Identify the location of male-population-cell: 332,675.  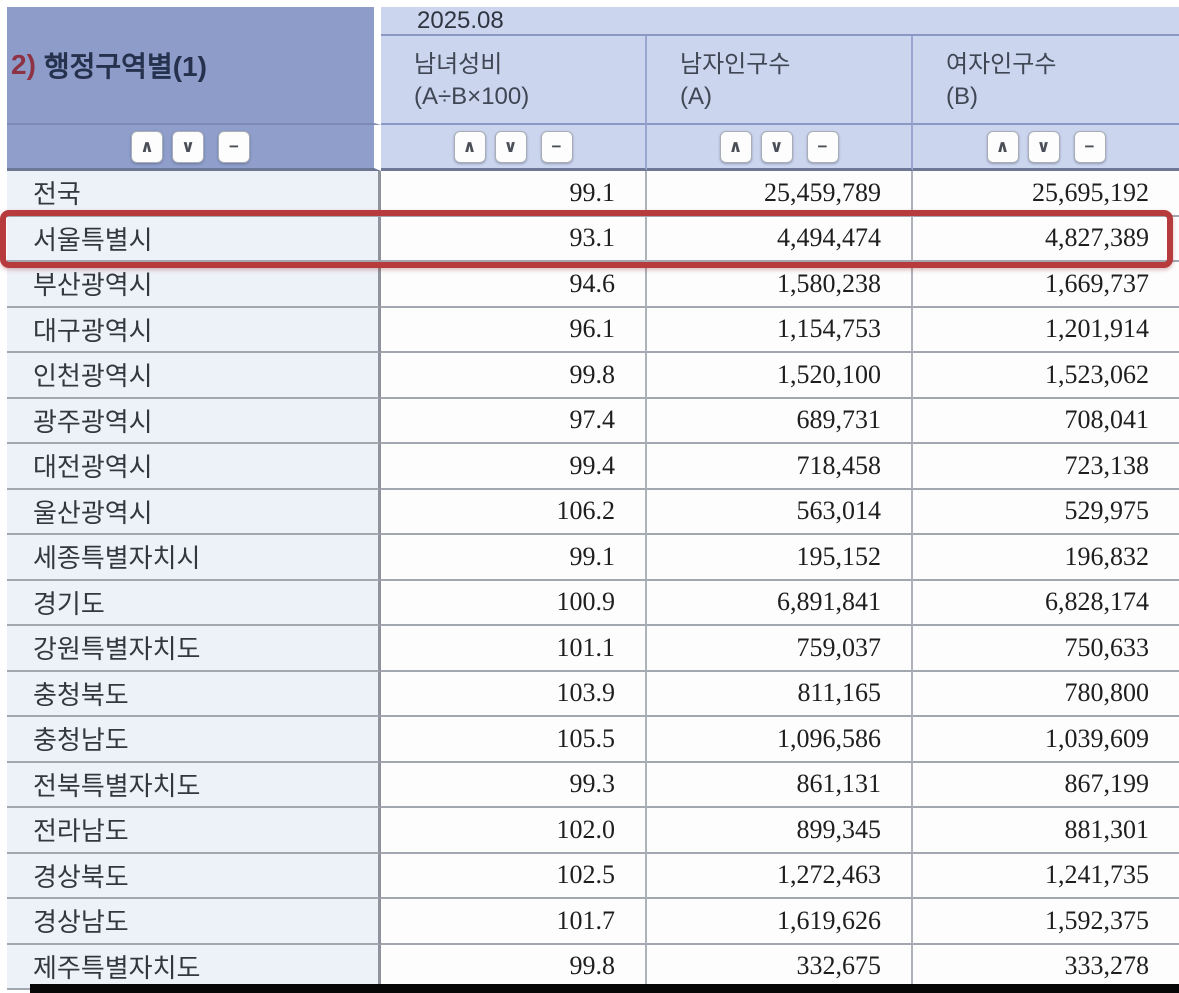
(780, 967).